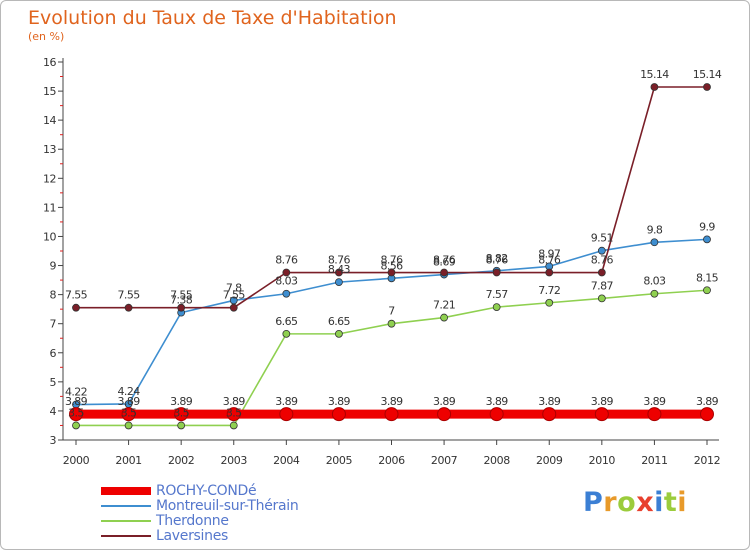 The width and height of the screenshot is (750, 550). I want to click on logo-letter: r, so click(610, 502).